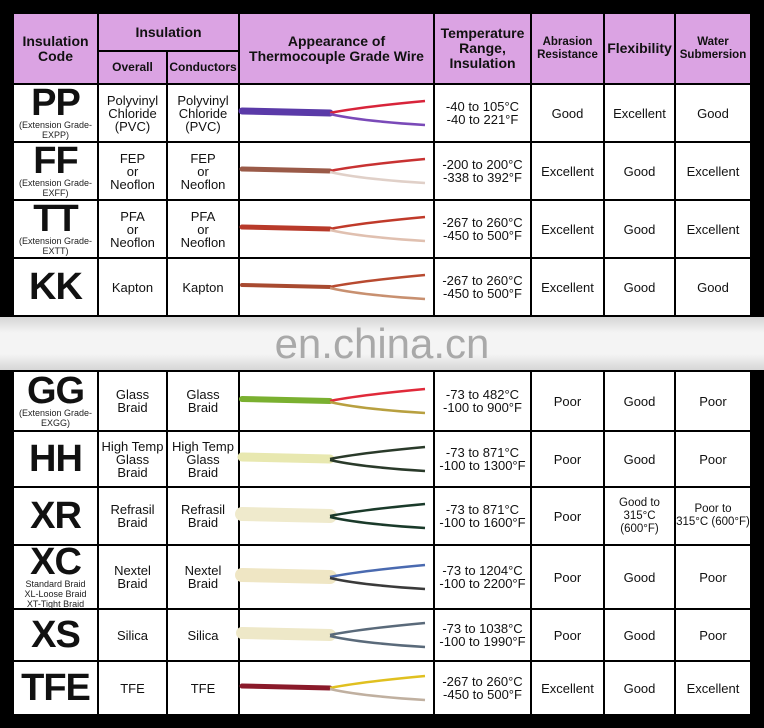 This screenshot has width=764, height=728. I want to click on temperature-cell: -200 to 200°C -338 to 392°F, so click(482, 171).